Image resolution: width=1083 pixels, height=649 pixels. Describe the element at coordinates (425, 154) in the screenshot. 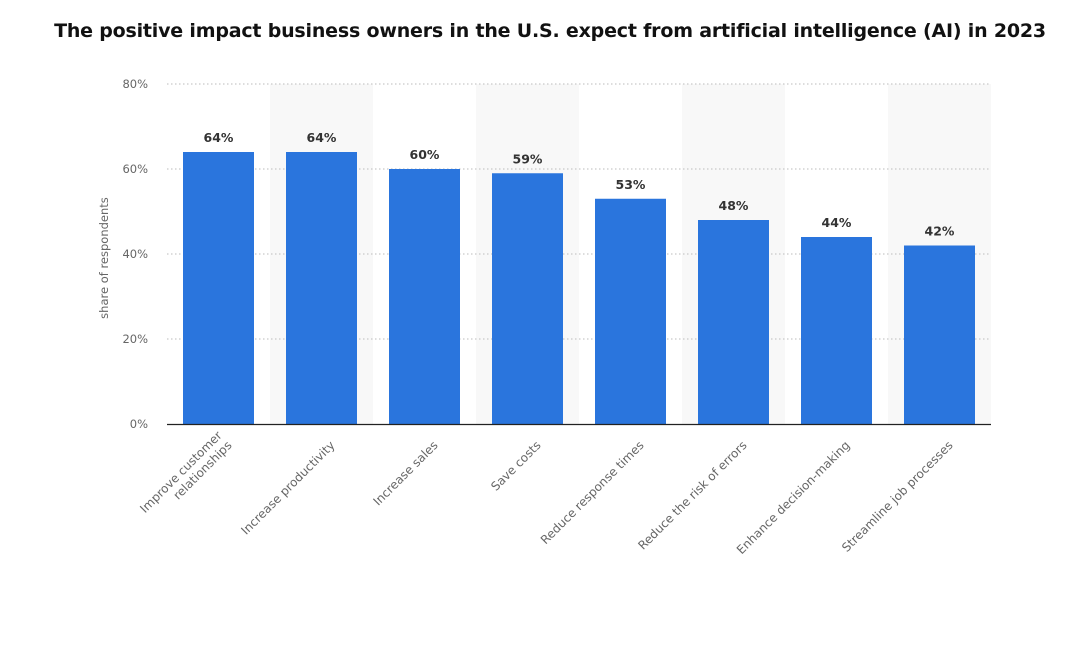

I see `data-label-2: 60%` at that location.